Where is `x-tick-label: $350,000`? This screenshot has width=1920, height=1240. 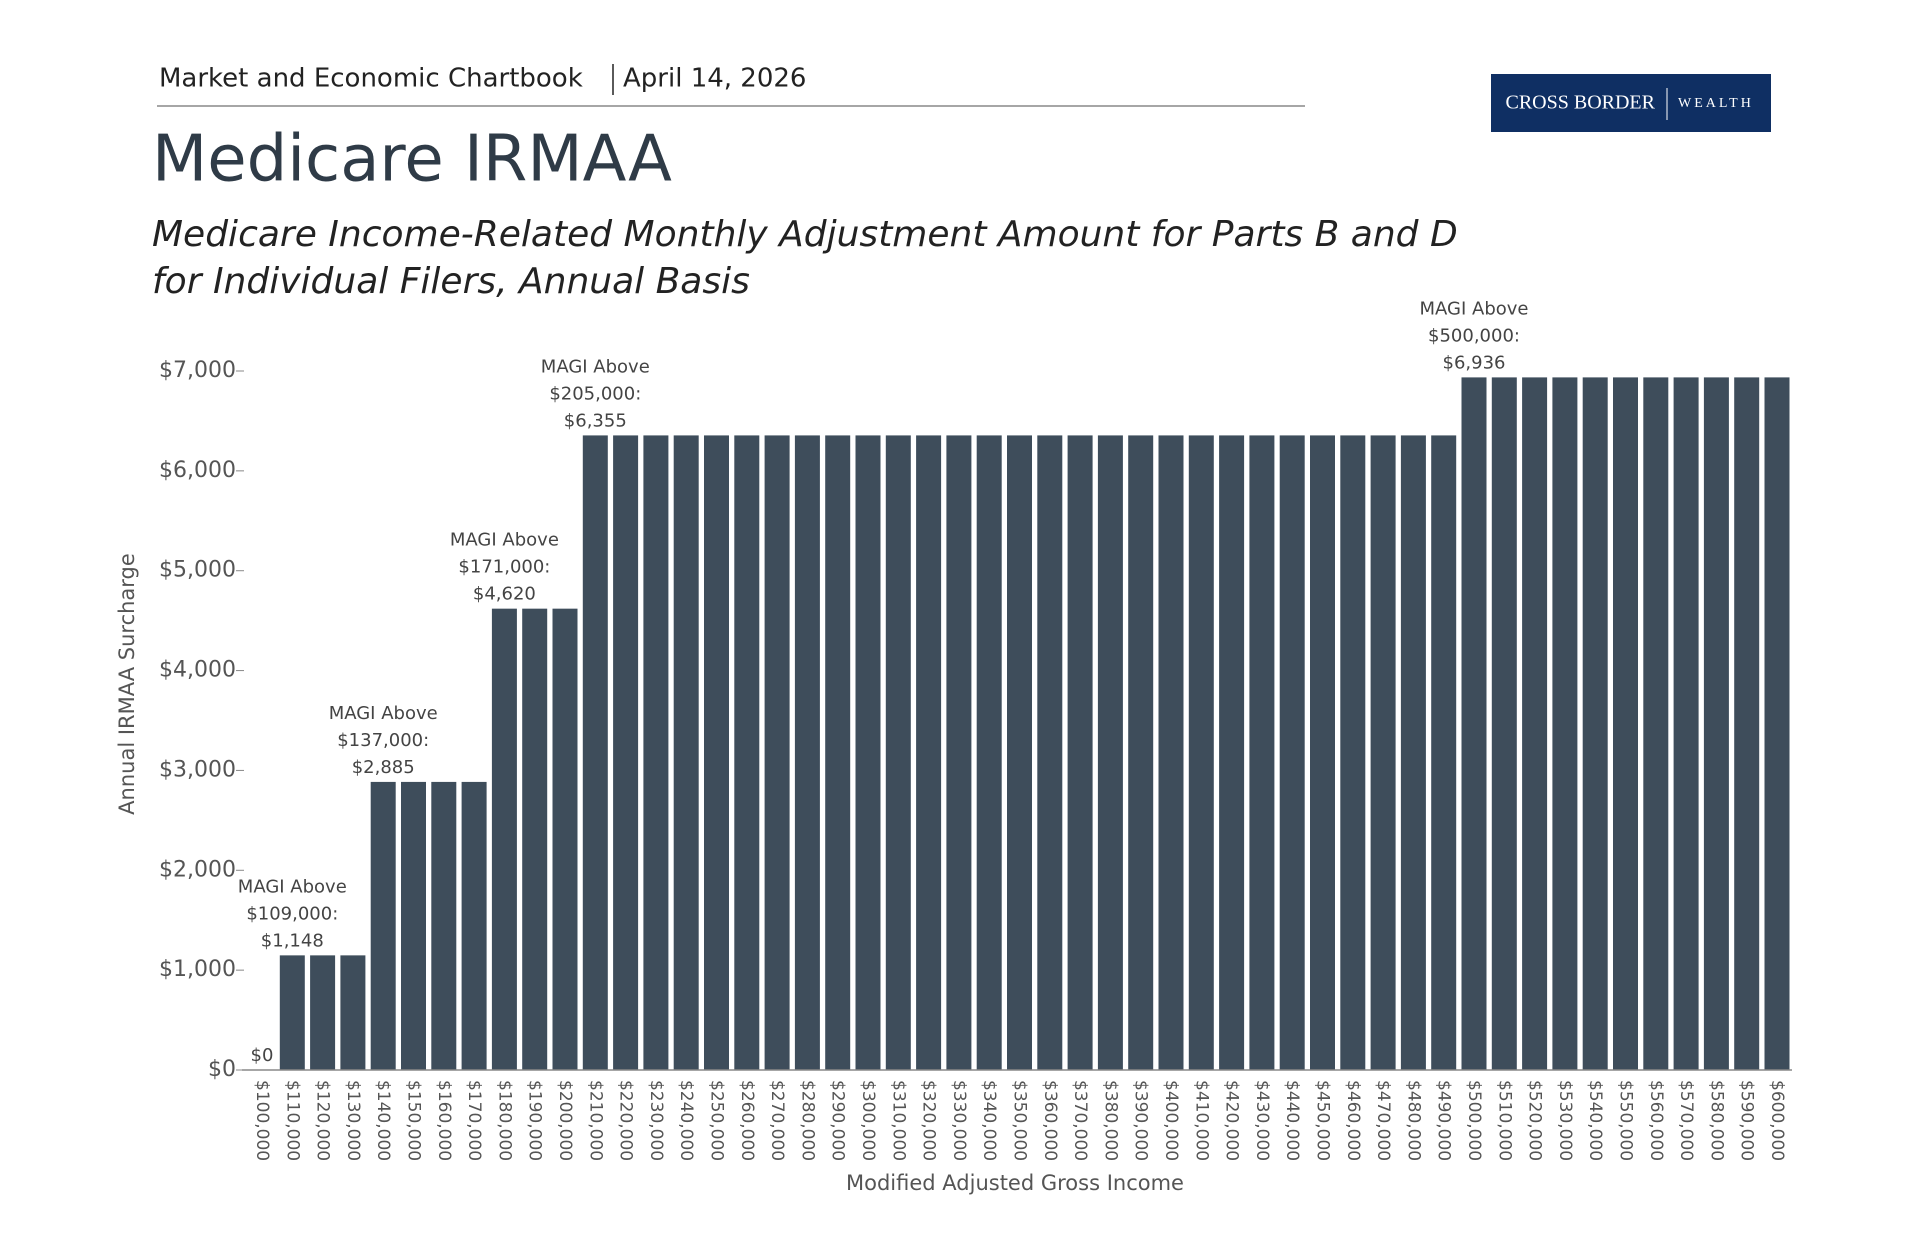 x-tick-label: $350,000 is located at coordinates (1020, 1120).